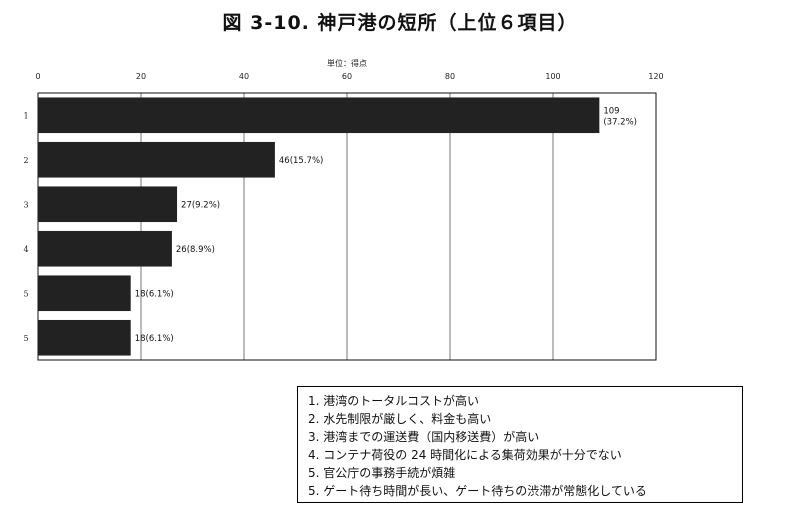 Image resolution: width=800 pixels, height=525 pixels. What do you see at coordinates (477, 491) in the screenshot?
I see `legend-item: 5. ゲート待ち時間が長い、ゲート待ちの渋滞が常態化している` at bounding box center [477, 491].